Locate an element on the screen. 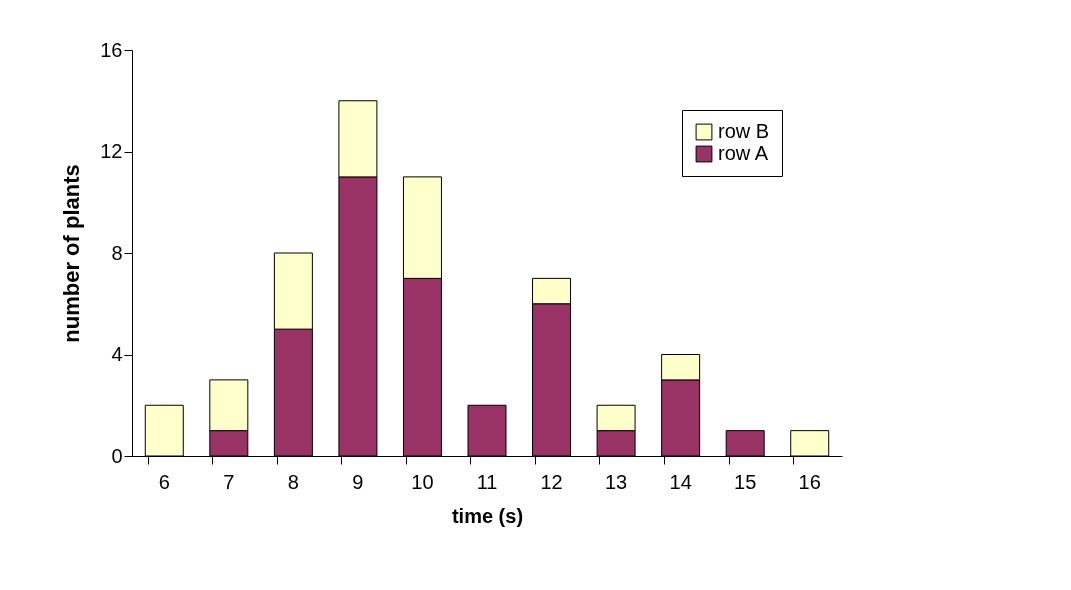  x-tick-label: 7 is located at coordinates (229, 481).